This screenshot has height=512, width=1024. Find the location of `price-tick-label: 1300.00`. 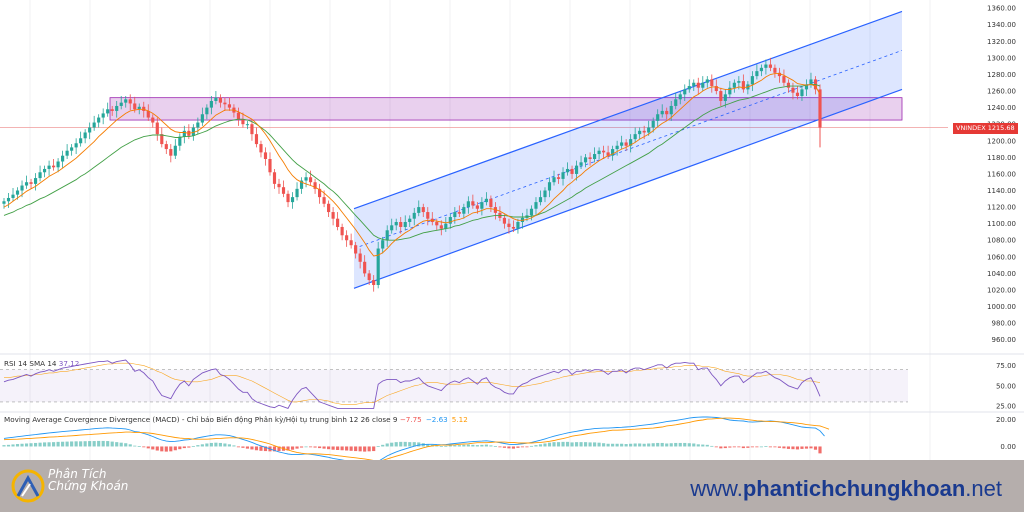

price-tick-label: 1300.00 is located at coordinates (1001, 58).